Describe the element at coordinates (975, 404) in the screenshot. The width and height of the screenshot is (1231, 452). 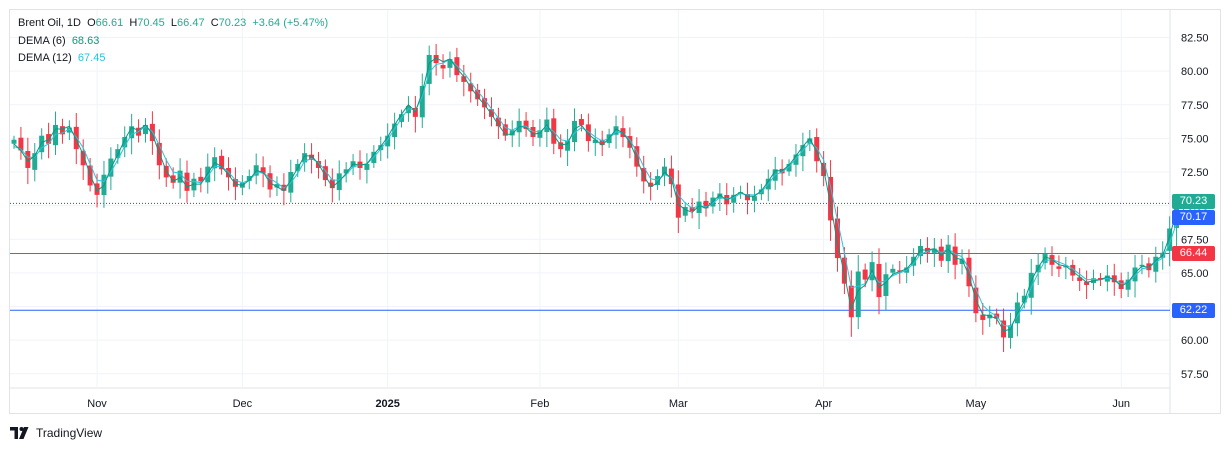
I see `x-tick-label: May` at that location.